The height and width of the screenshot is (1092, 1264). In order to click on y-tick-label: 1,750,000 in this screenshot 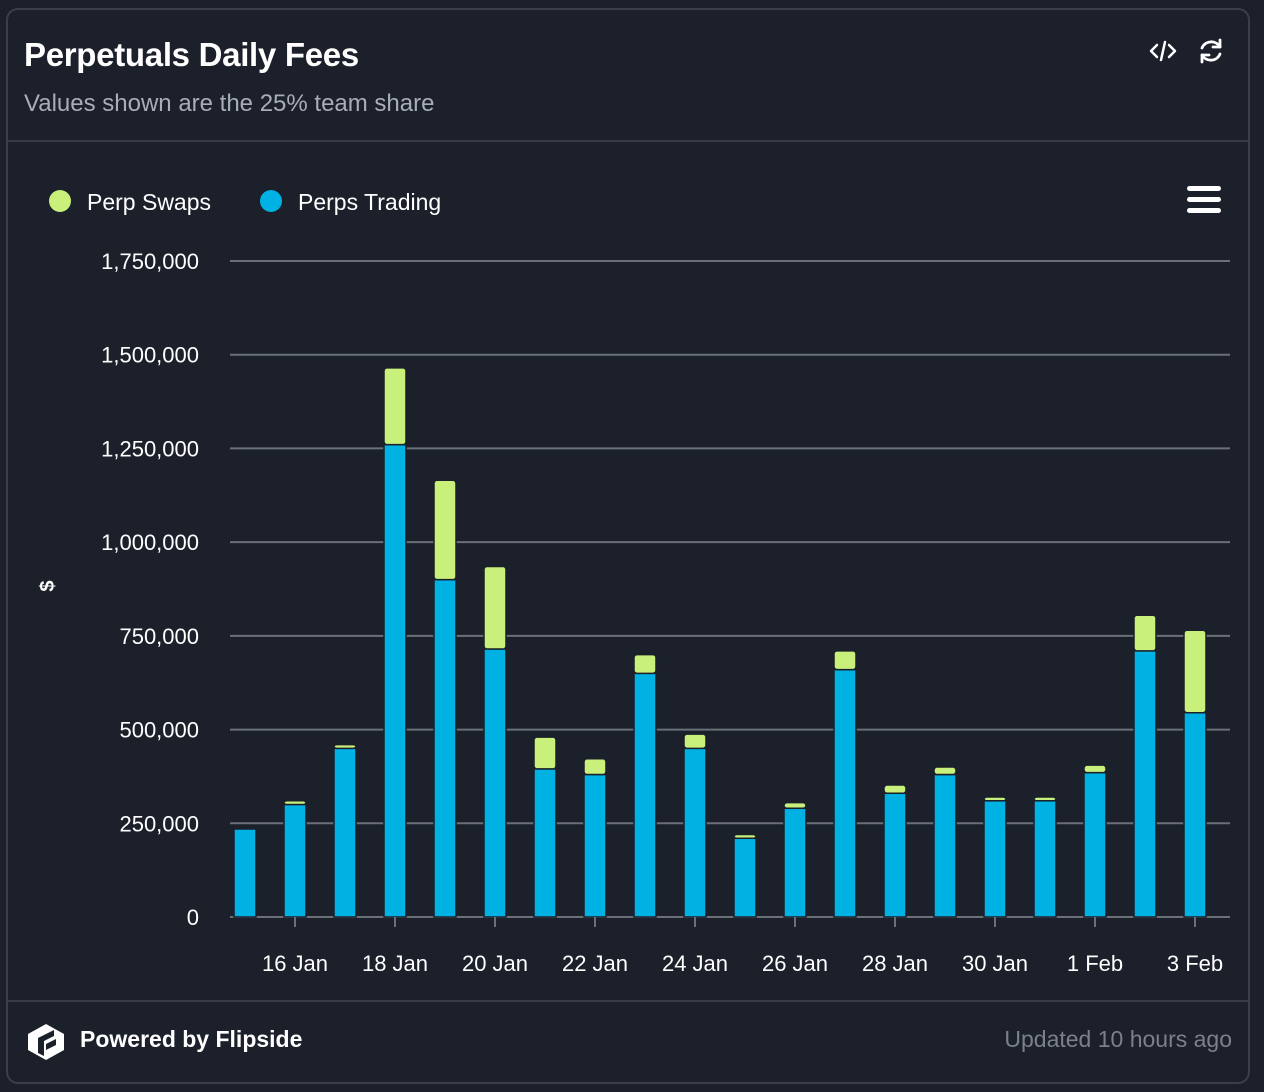, I will do `click(150, 261)`.